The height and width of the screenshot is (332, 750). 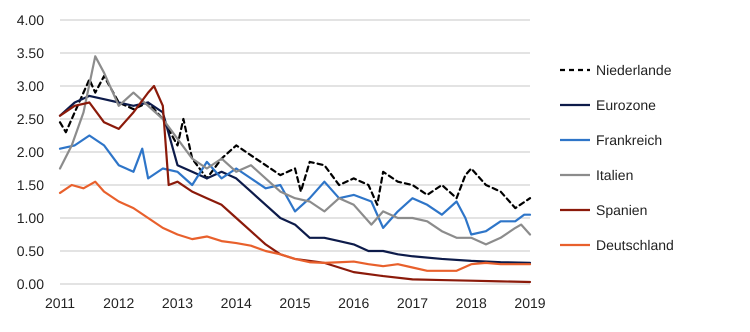 I want to click on x-tick-label: 2012, so click(x=119, y=303).